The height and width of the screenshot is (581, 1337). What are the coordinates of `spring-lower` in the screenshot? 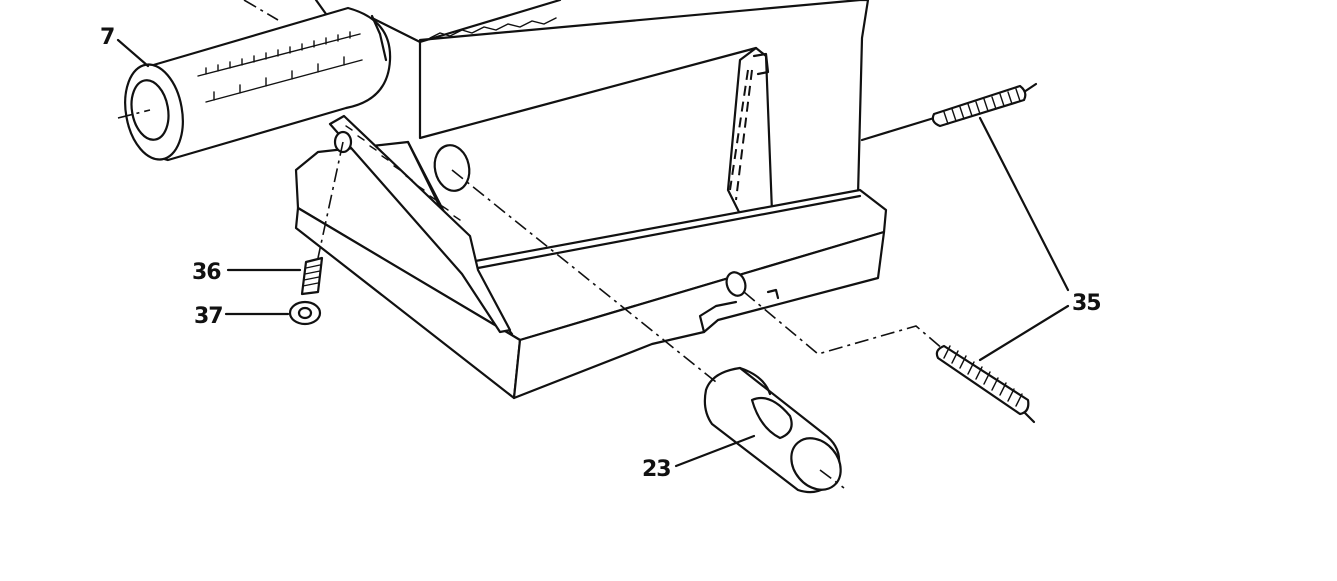 It's located at (982, 380).